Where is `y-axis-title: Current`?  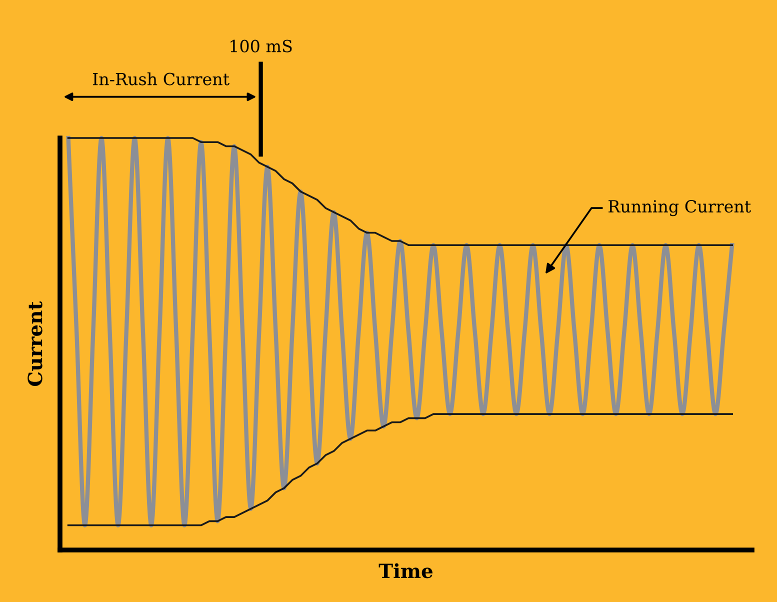
y-axis-title: Current is located at coordinates (35, 343).